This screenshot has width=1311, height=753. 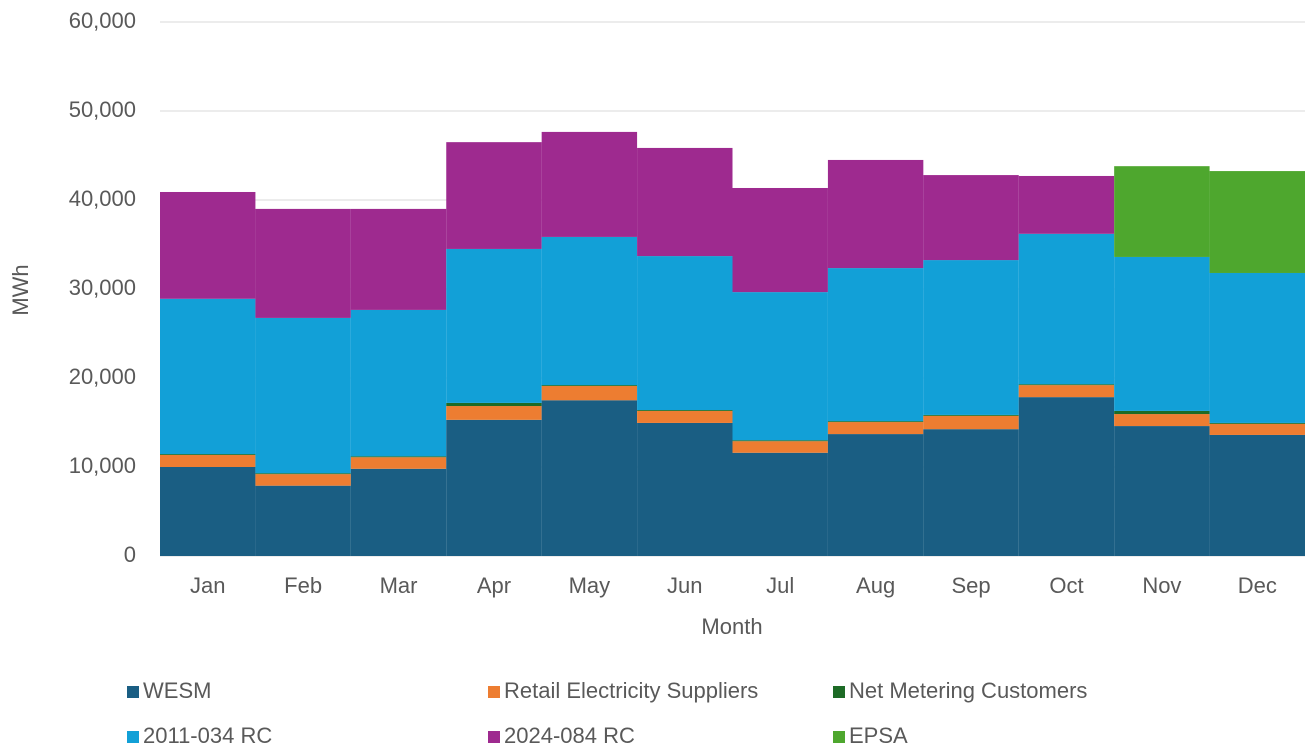 I want to click on x-tick-label: Jun, so click(x=684, y=585).